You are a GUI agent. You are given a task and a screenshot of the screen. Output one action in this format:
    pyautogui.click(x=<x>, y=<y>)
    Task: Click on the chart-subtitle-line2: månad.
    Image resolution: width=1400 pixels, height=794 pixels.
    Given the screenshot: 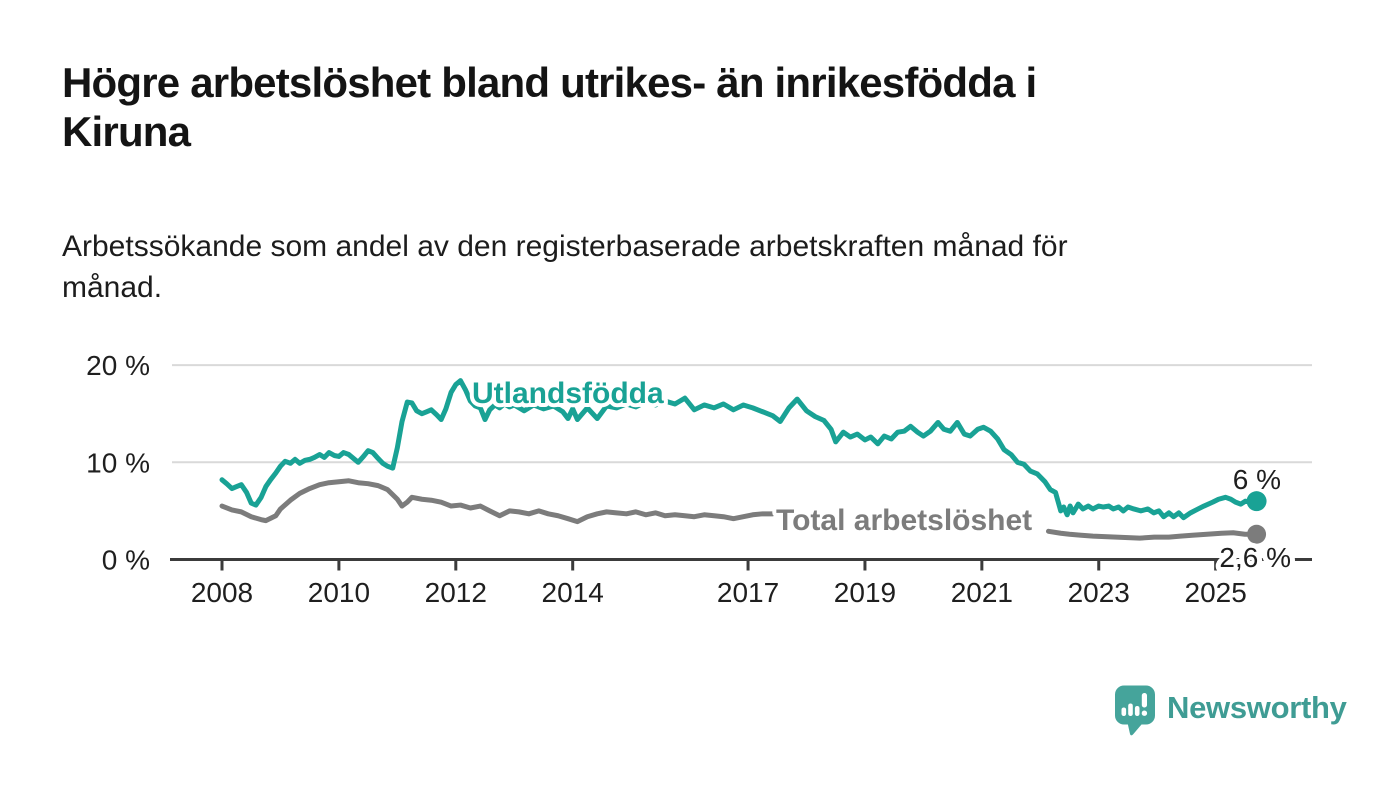 What is the action you would take?
    pyautogui.click(x=112, y=287)
    